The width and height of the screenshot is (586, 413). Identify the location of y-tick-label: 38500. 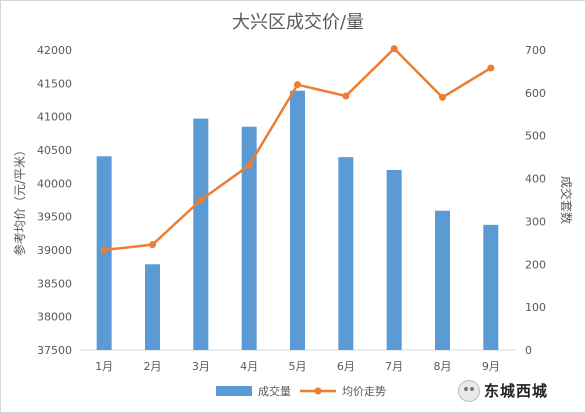
(54, 283).